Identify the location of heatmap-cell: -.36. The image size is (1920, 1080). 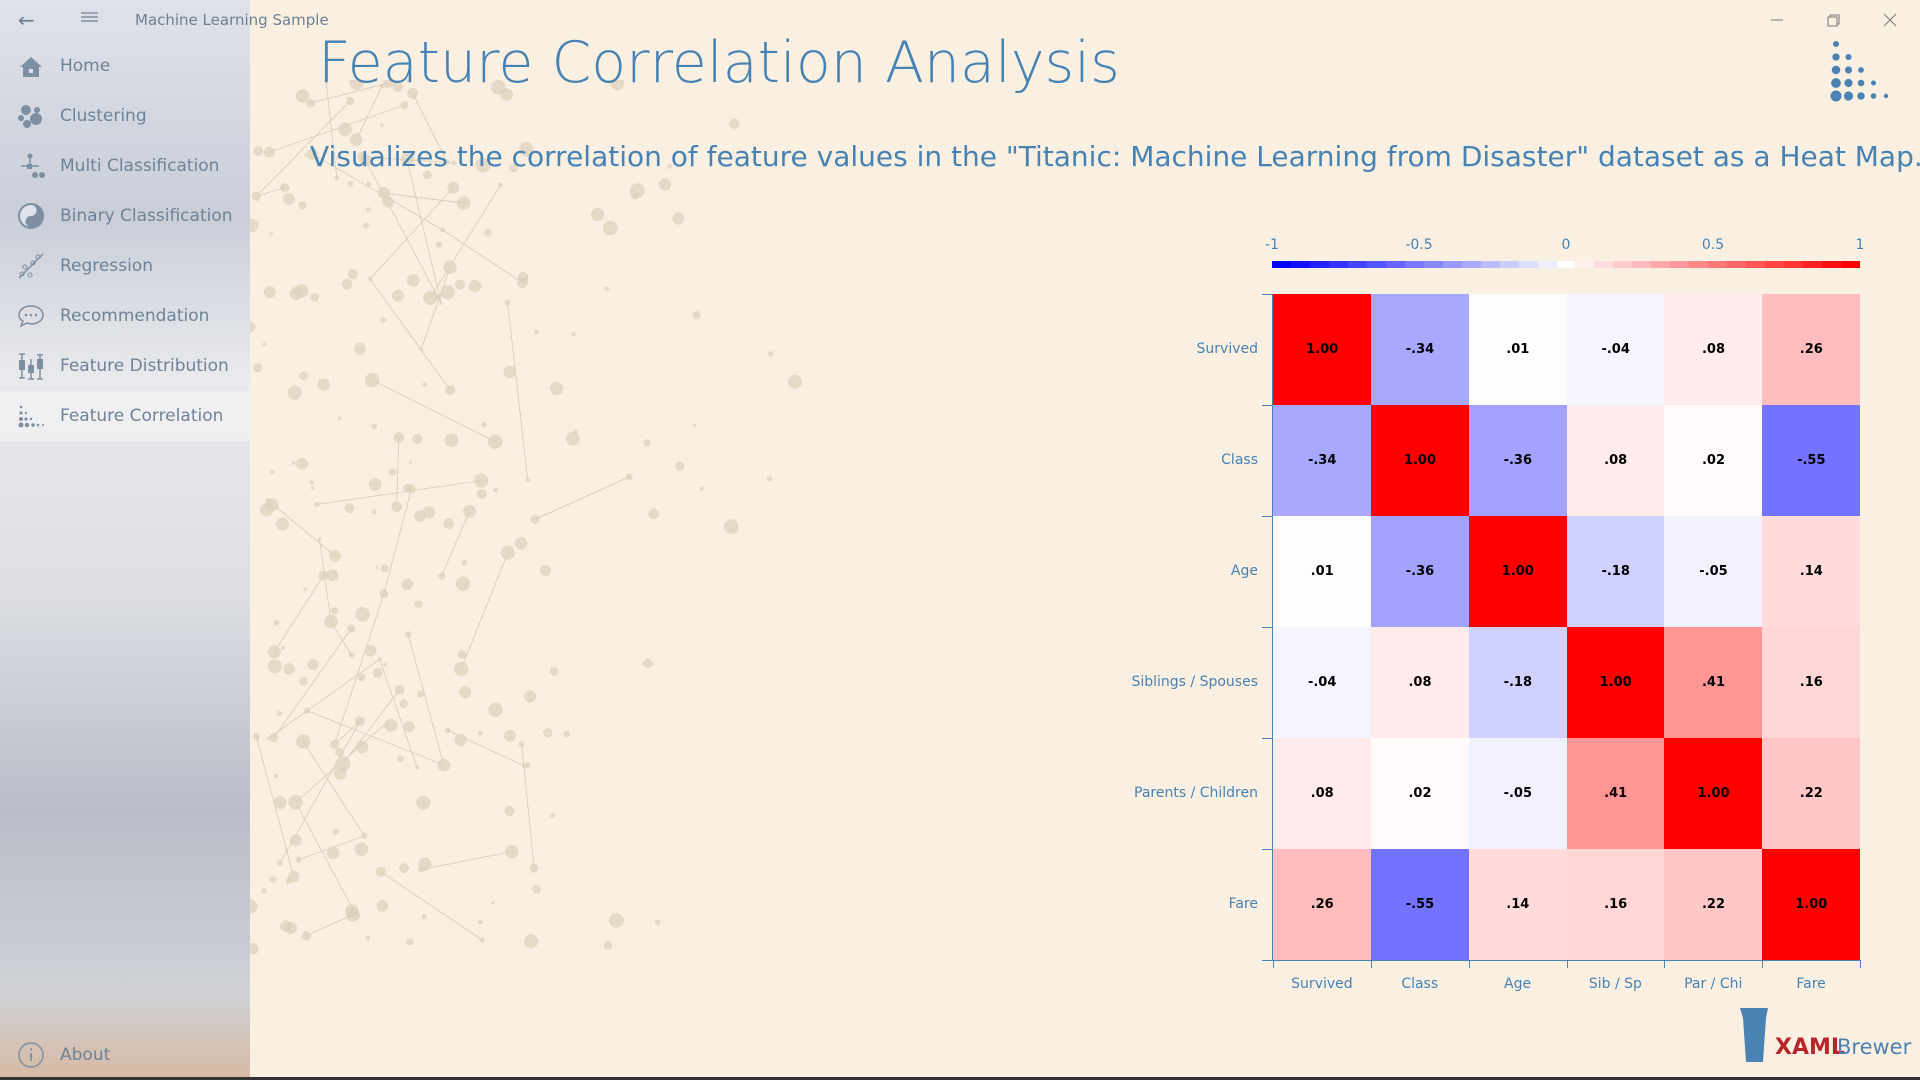
(1420, 572).